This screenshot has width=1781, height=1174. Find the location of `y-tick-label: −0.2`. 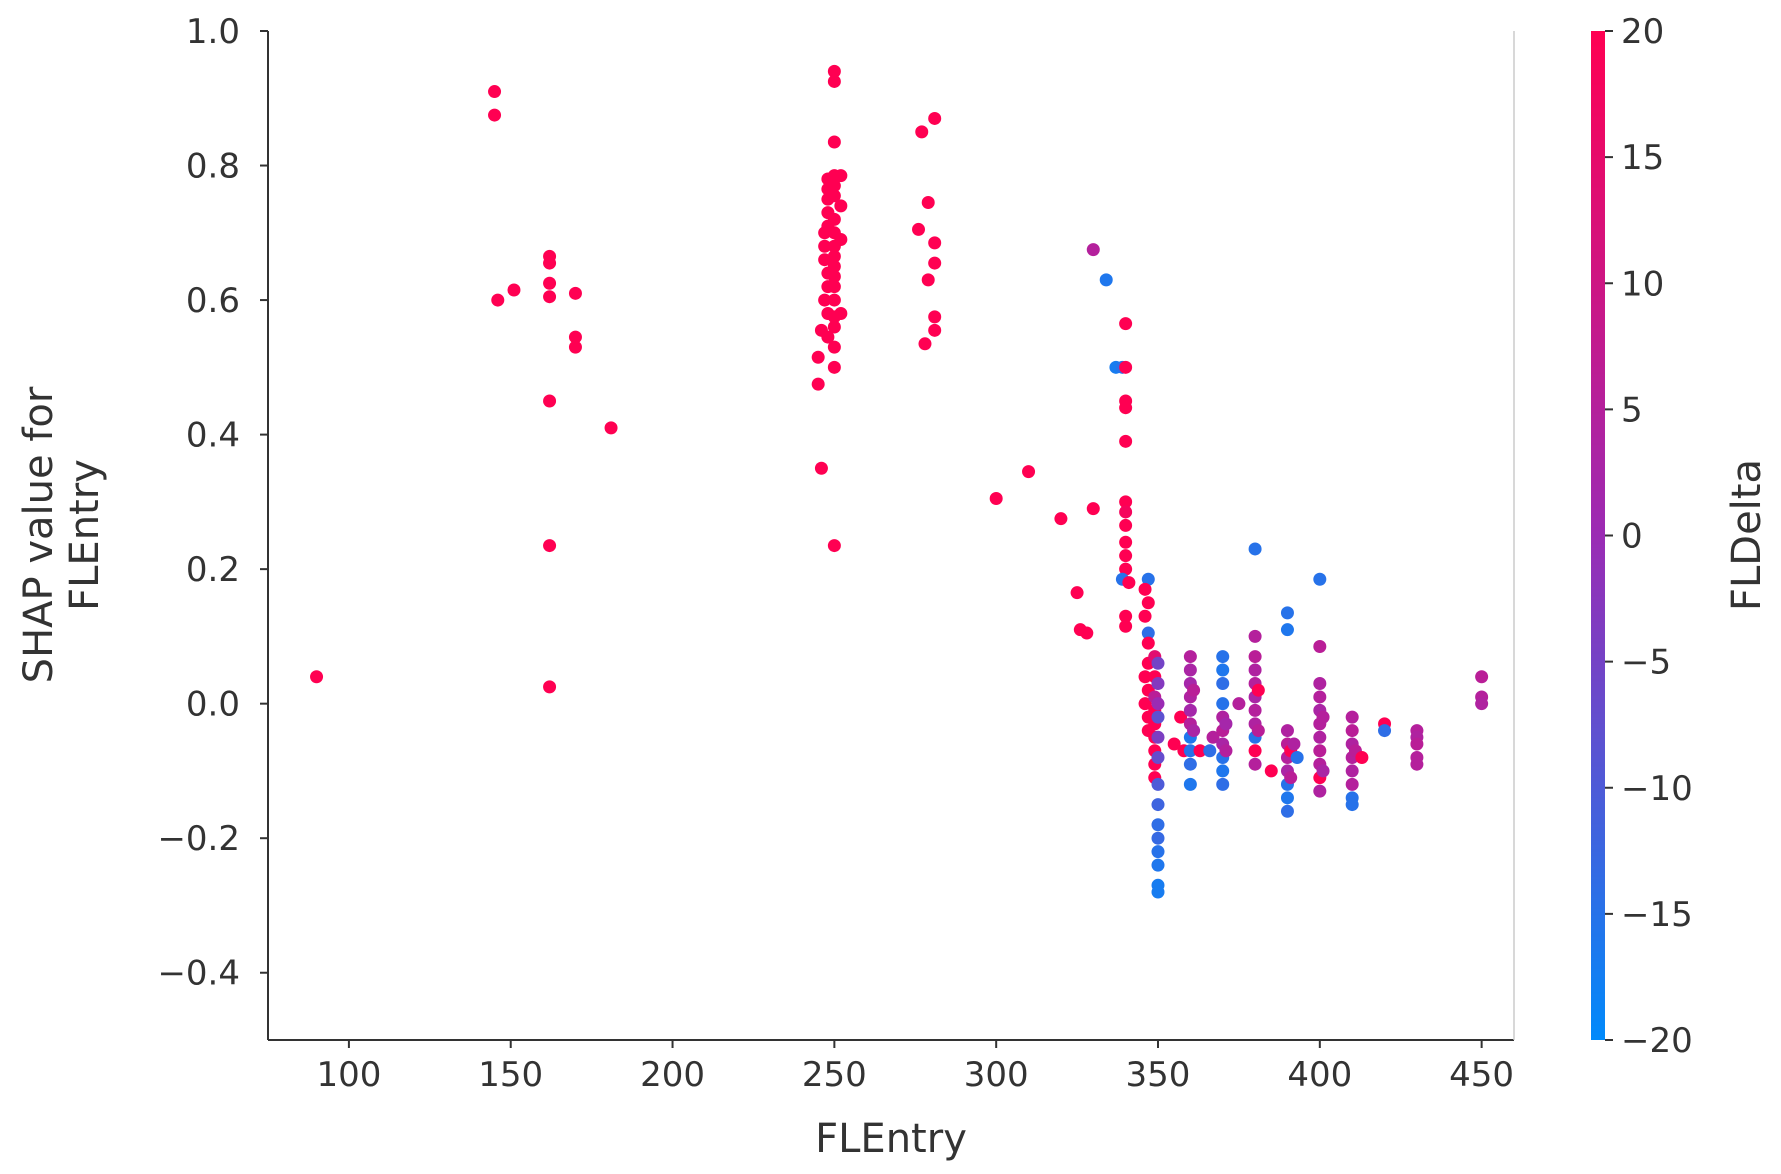

y-tick-label: −0.2 is located at coordinates (198, 839).